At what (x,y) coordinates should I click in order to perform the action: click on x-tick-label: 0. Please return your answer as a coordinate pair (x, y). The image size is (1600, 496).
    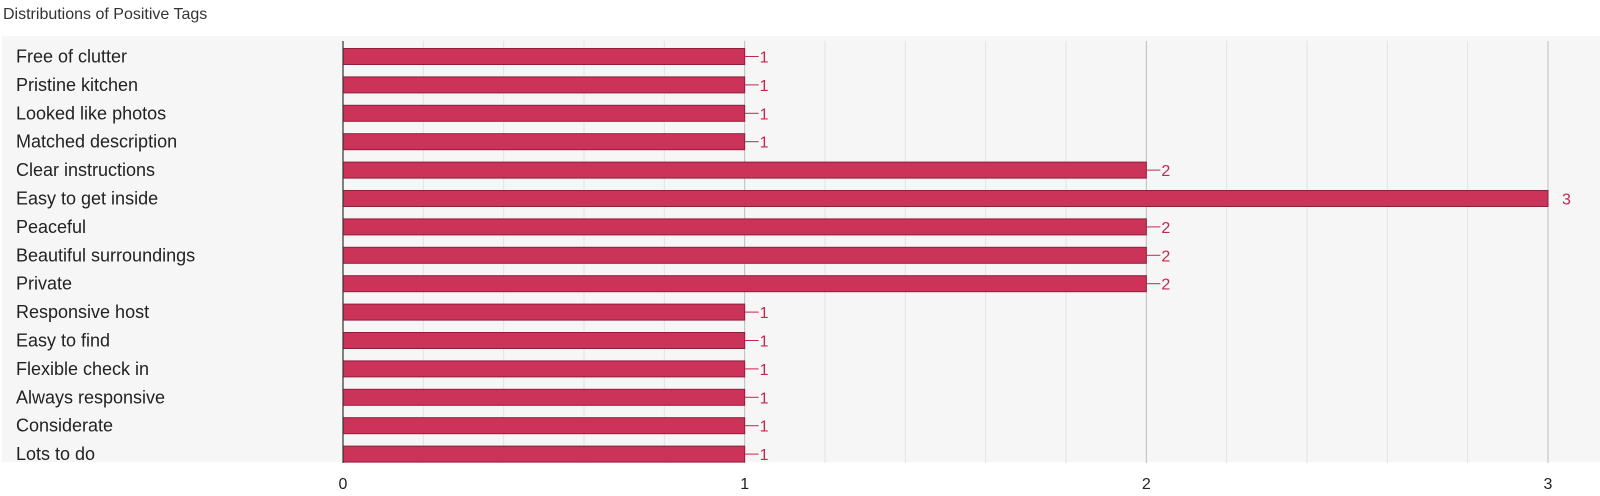
    Looking at the image, I should click on (343, 484).